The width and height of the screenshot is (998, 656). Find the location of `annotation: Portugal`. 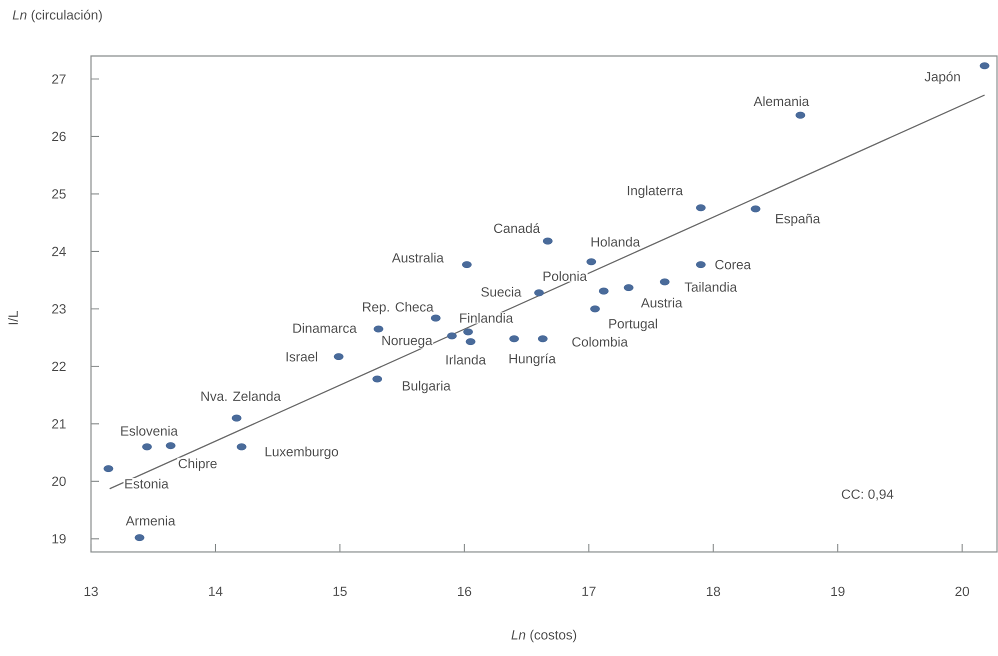

annotation: Portugal is located at coordinates (633, 325).